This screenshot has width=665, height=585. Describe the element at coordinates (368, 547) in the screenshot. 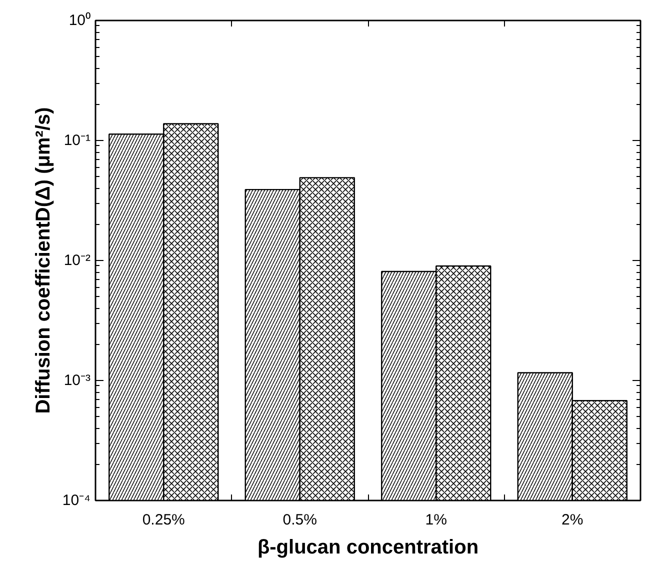

I see `x-axis-title: β-glucan concentration` at that location.